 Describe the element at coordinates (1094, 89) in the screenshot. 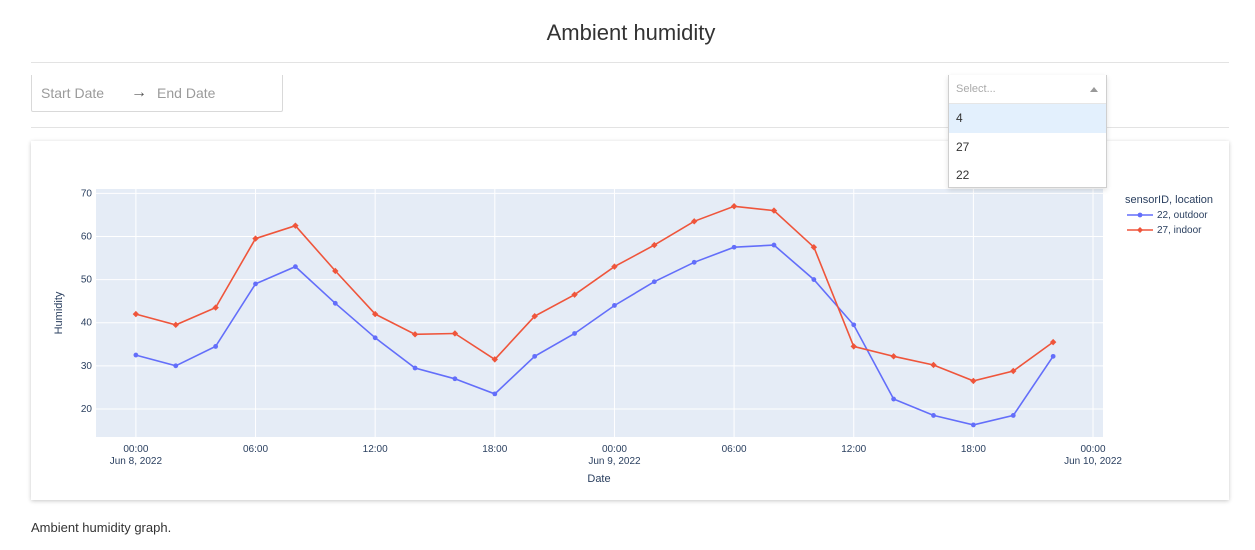

I see `caret-up-icon` at that location.